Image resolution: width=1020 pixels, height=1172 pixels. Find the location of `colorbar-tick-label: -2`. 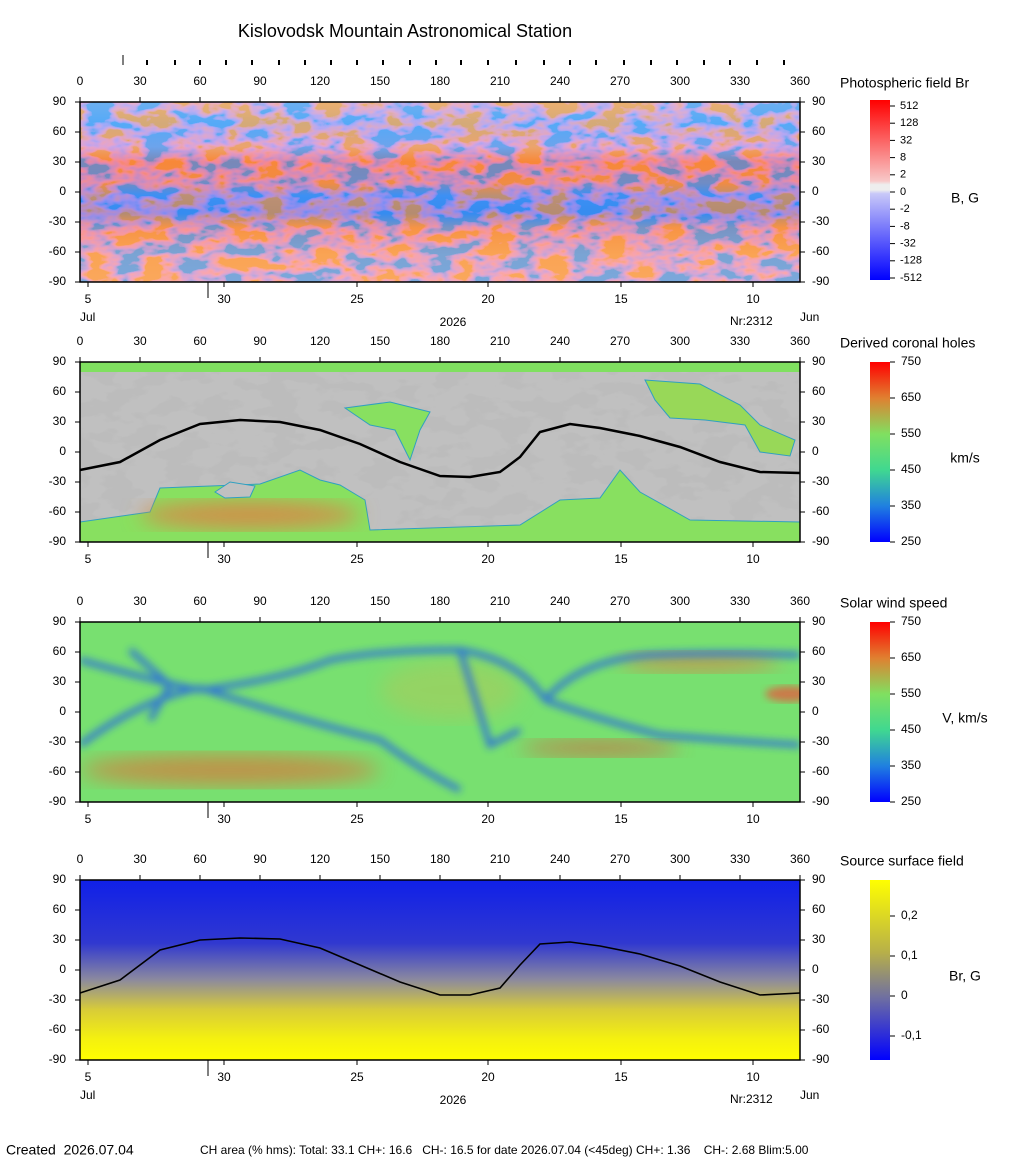

colorbar-tick-label: -2 is located at coordinates (905, 209).